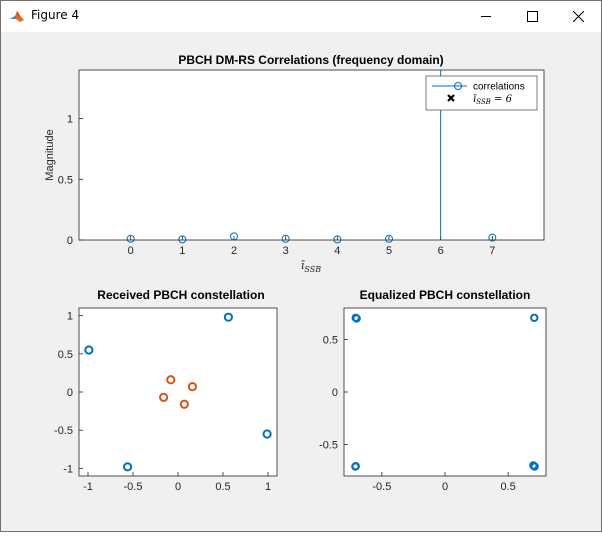 The image size is (602, 536). I want to click on close-icon, so click(578, 16).